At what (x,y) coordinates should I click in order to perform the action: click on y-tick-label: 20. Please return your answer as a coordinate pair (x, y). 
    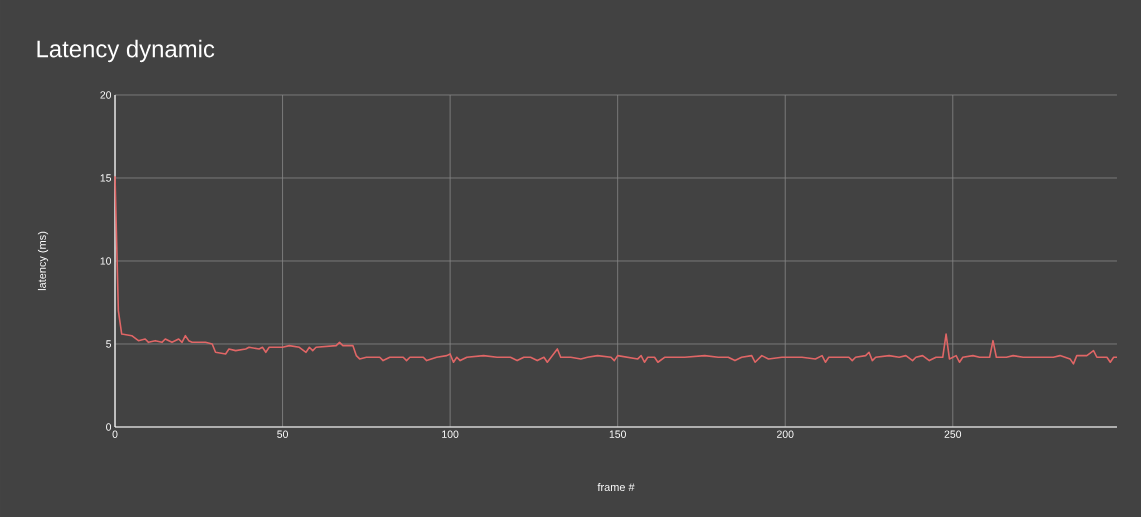
    Looking at the image, I should click on (106, 95).